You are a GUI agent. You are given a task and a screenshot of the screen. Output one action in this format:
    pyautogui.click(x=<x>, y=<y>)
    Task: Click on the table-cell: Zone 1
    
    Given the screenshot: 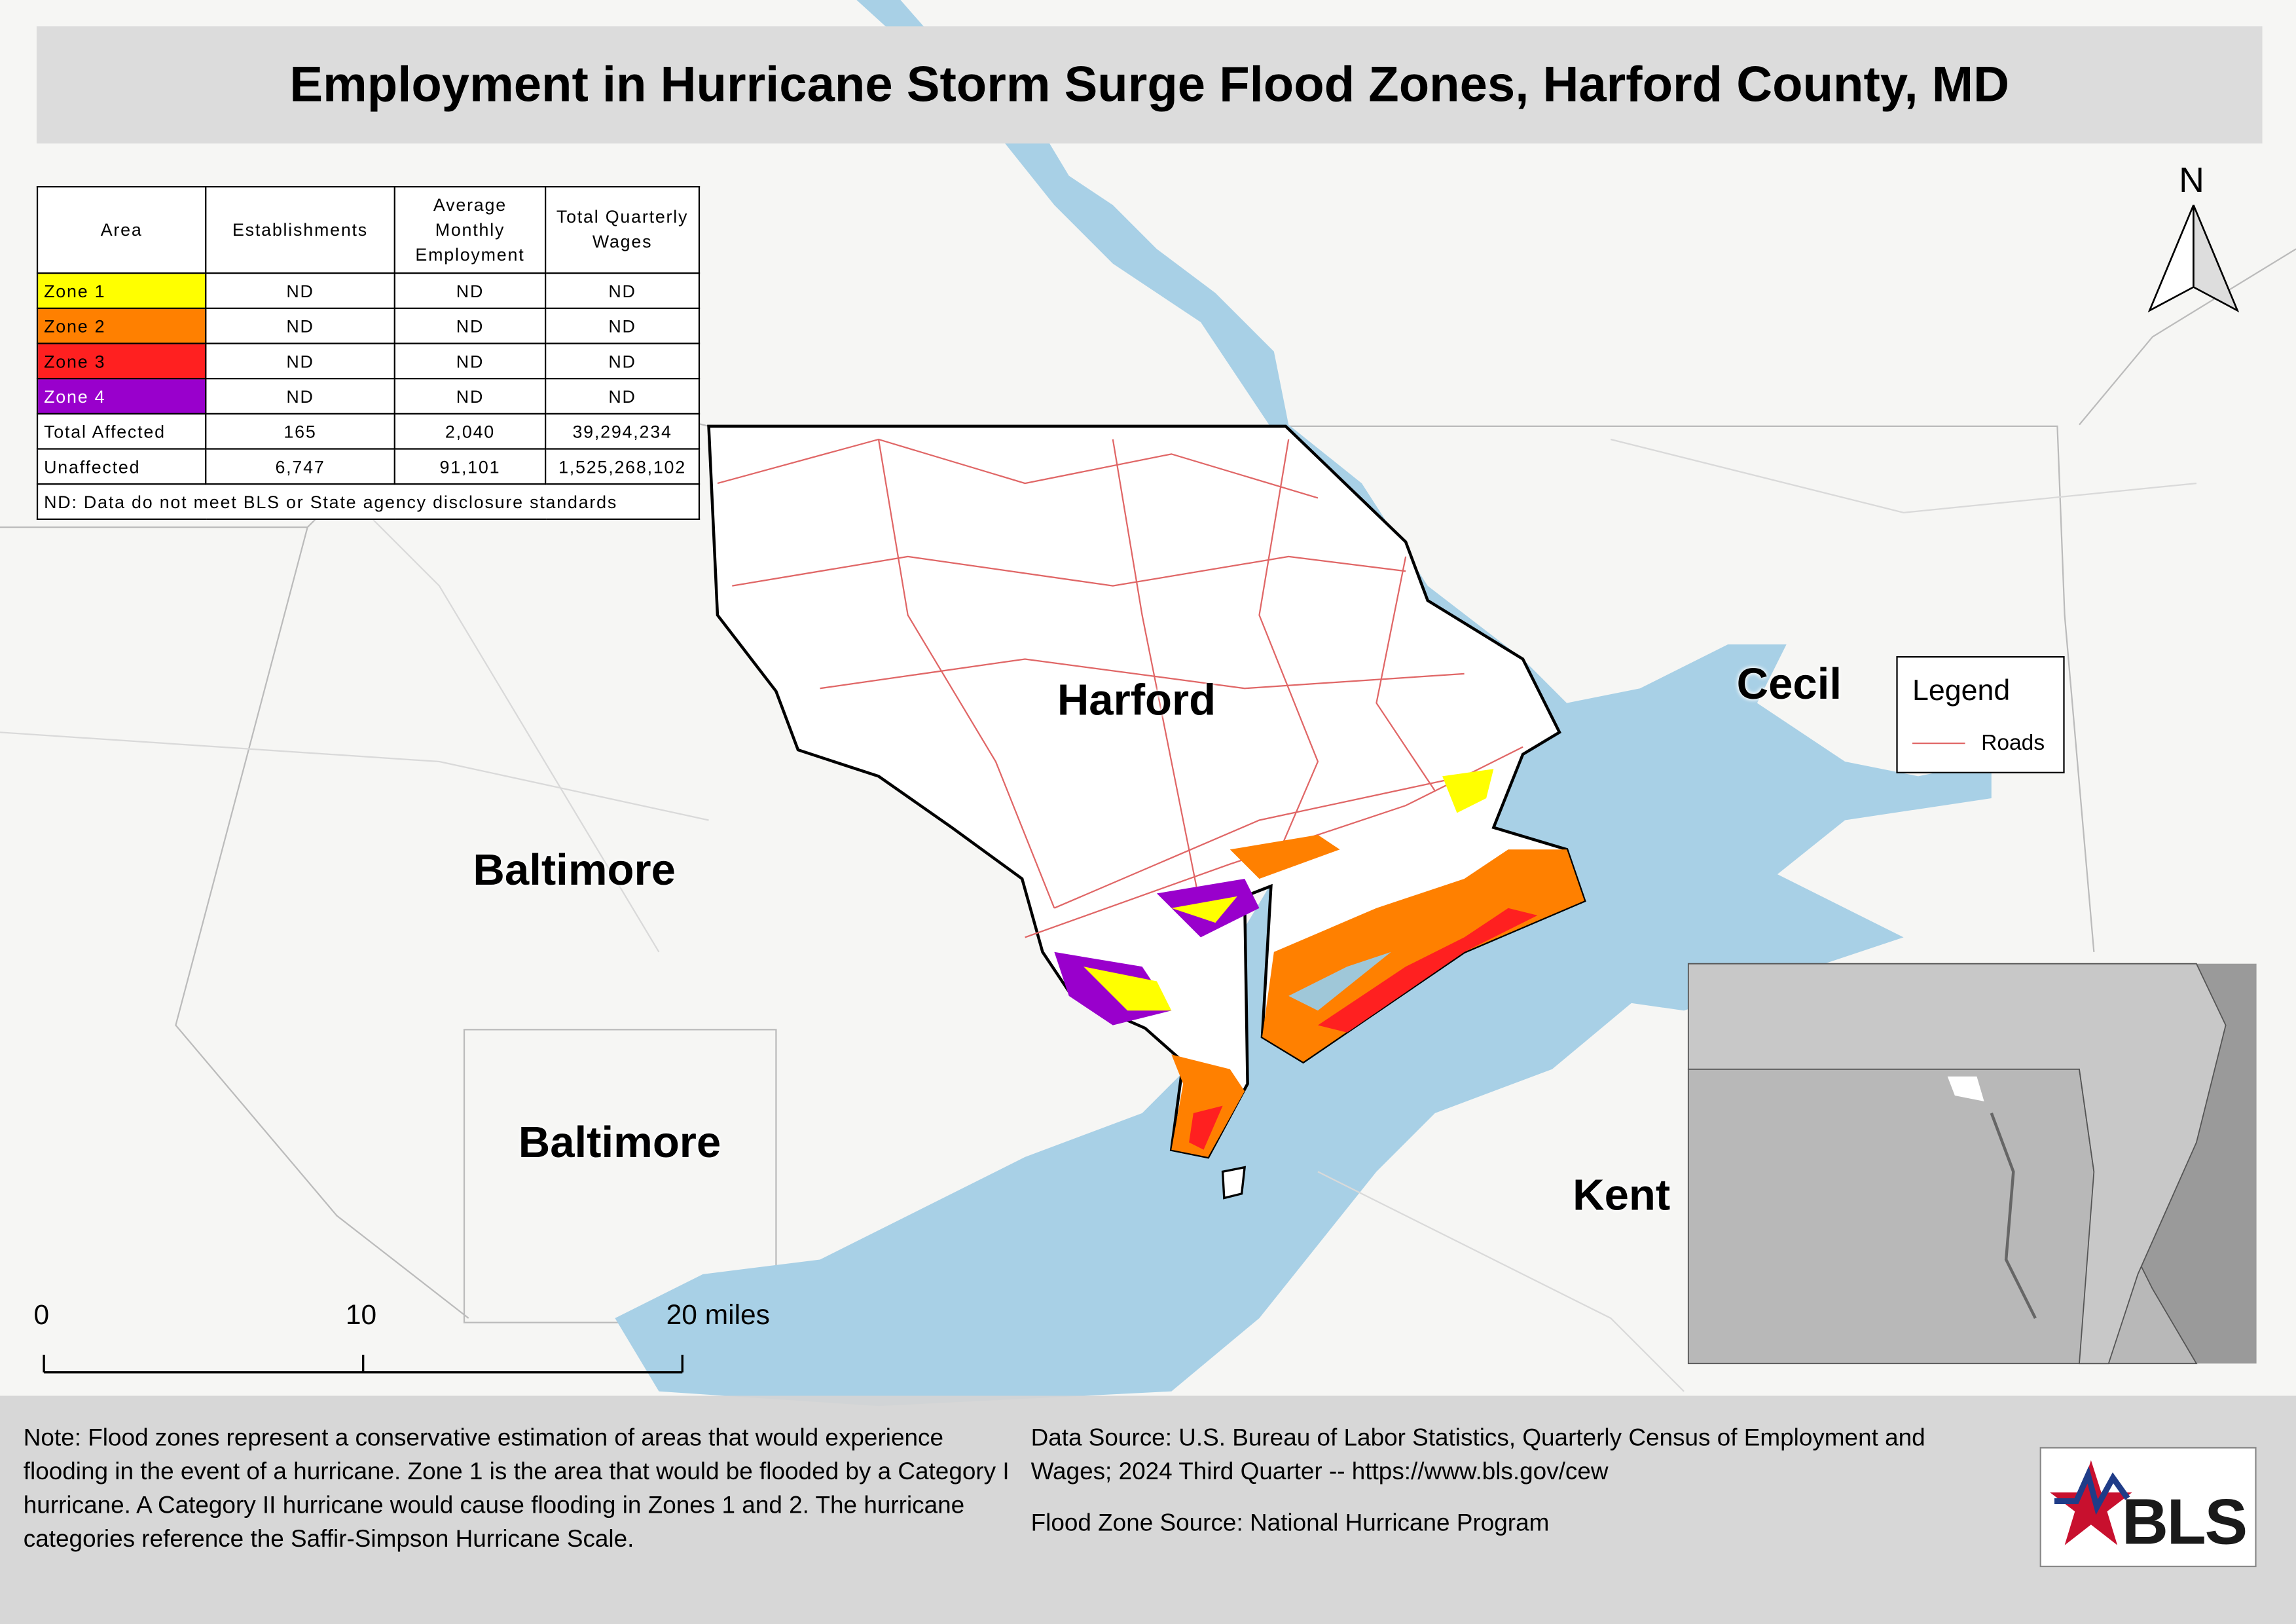 What is the action you would take?
    pyautogui.click(x=121, y=290)
    